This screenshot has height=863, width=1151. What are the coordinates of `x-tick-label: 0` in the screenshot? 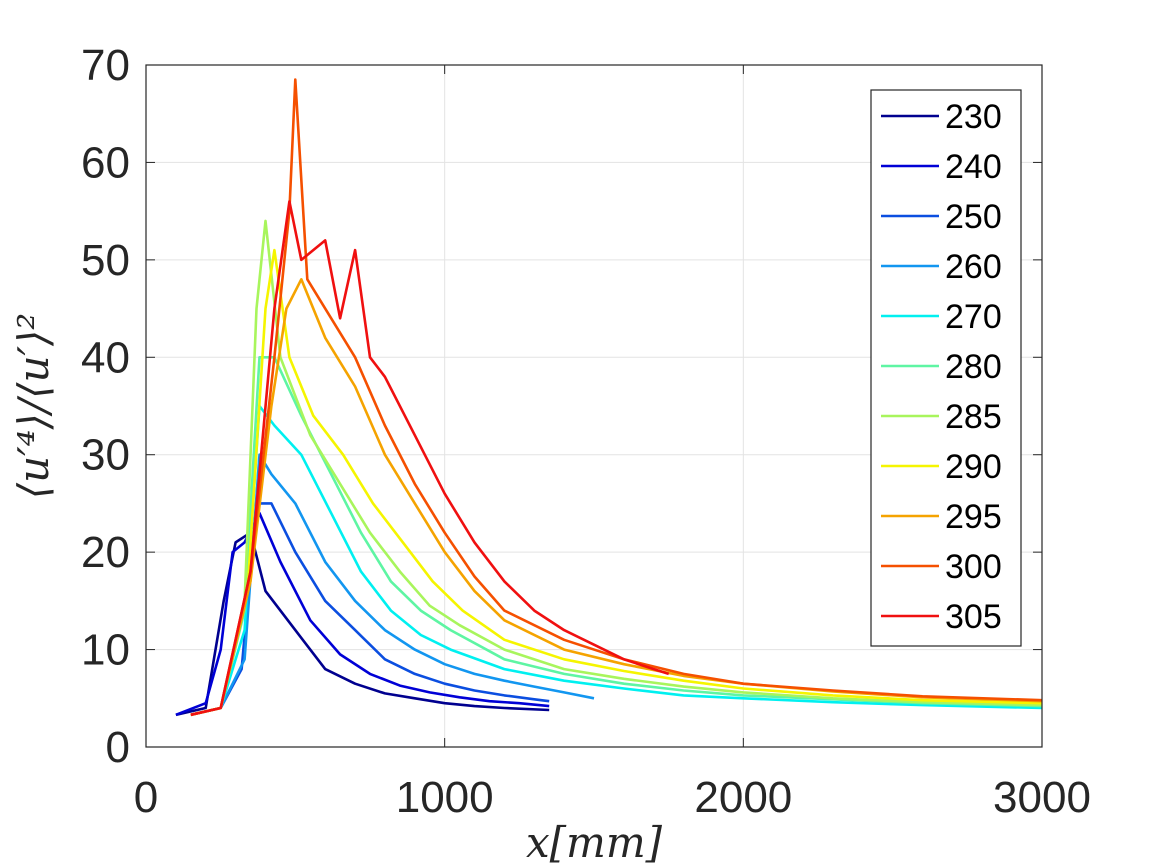 It's located at (146, 797).